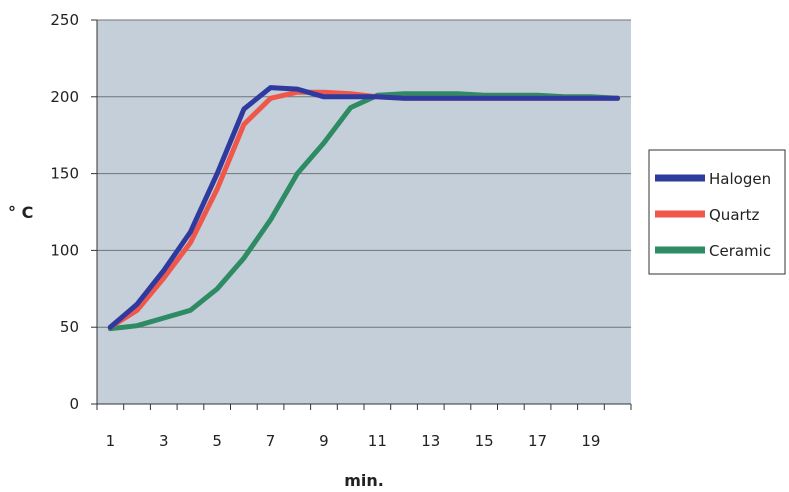 This screenshot has width=789, height=492. What do you see at coordinates (353, 441) in the screenshot?
I see `x-tick-labels: 1 3 5 7 9 11 13 15 17 19` at bounding box center [353, 441].